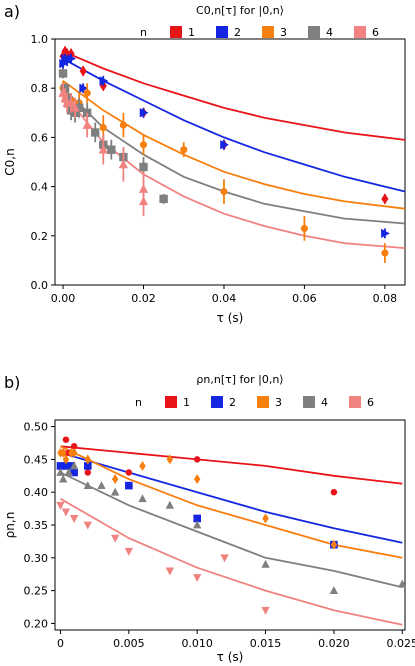 The width and height of the screenshot is (415, 666). What do you see at coordinates (129, 643) in the screenshot?
I see `x-tick-label: 0.005` at bounding box center [129, 643].